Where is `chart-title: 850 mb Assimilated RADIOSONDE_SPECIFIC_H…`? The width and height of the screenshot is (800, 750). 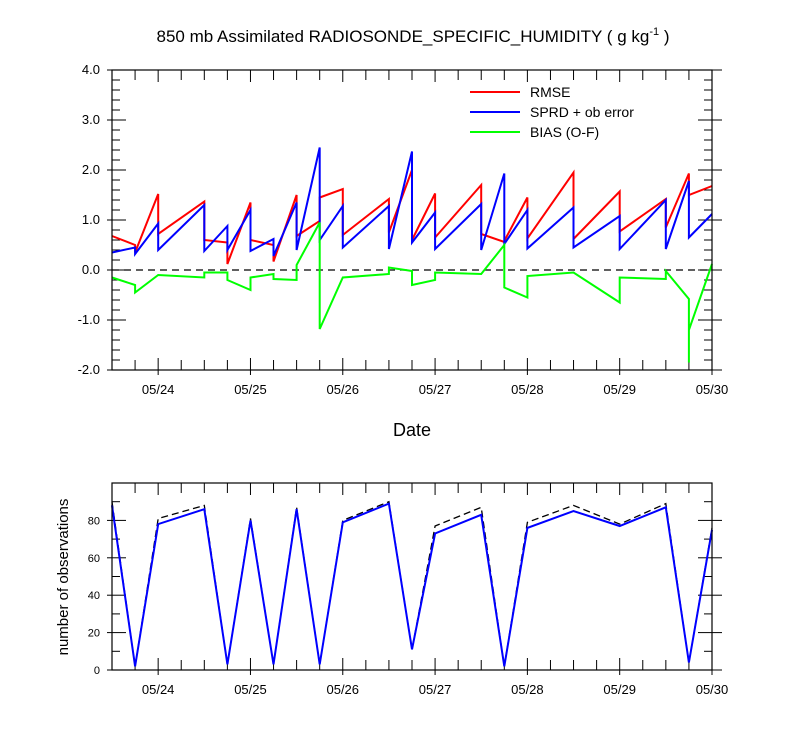
chart-title: 850 mb Assimilated RADIOSONDE_SPECIFIC_H… is located at coordinates (413, 36).